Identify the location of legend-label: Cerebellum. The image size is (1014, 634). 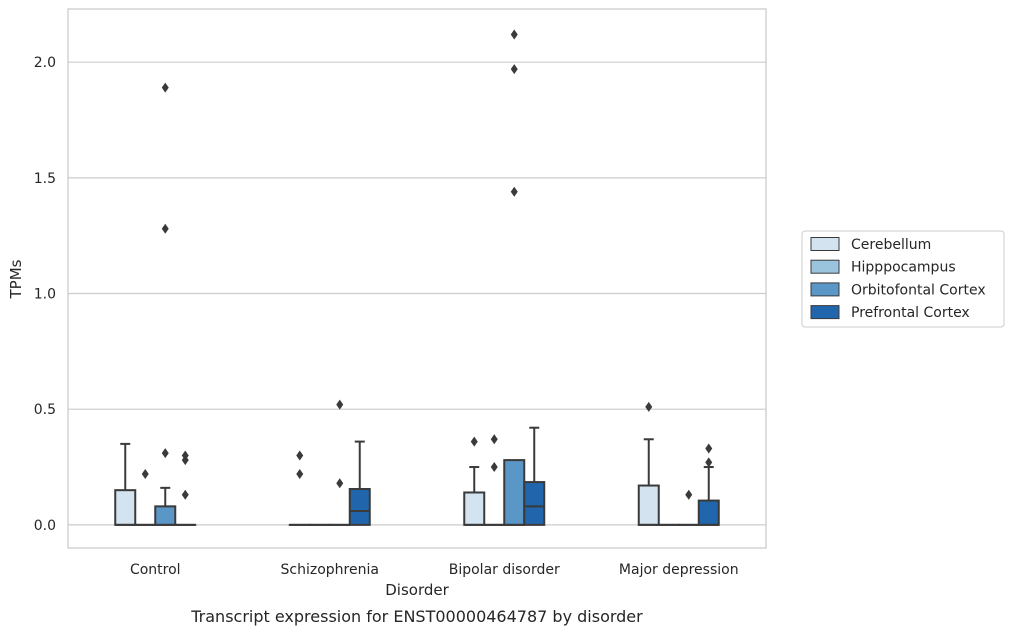
(891, 245).